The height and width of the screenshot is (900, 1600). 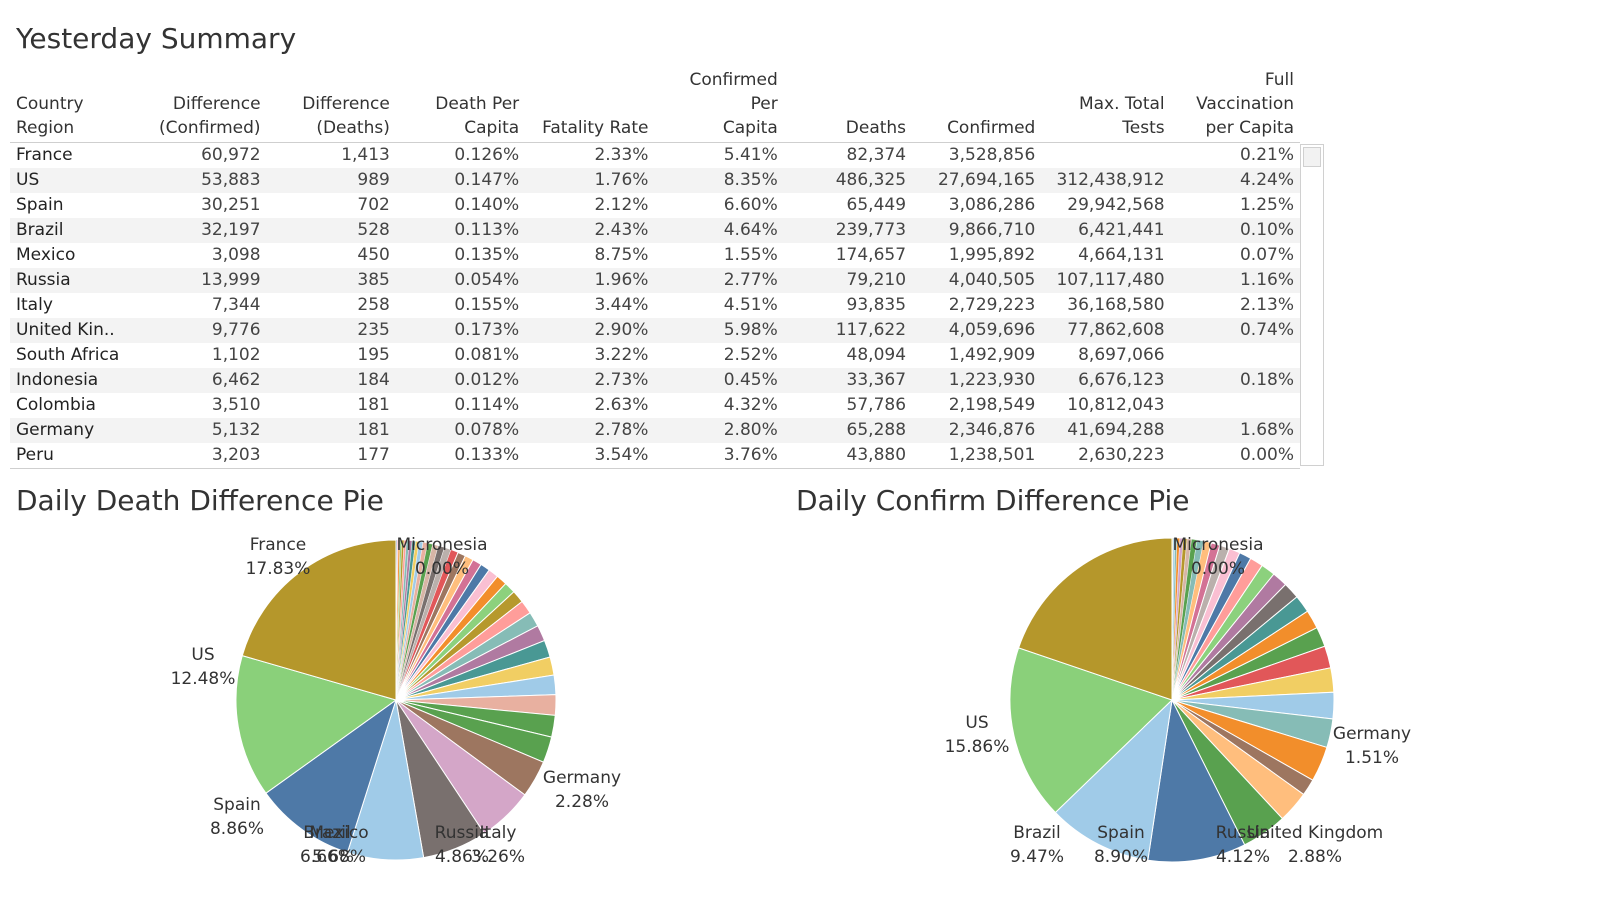 I want to click on column-header: Full Vaccination per Capita, so click(x=1235, y=104).